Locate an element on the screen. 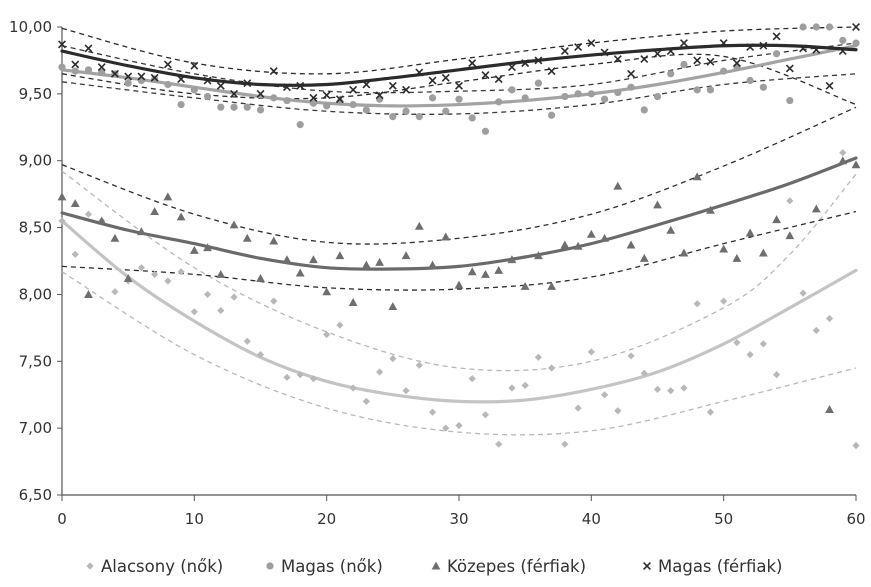  series-4-trend-line is located at coordinates (459, 65).